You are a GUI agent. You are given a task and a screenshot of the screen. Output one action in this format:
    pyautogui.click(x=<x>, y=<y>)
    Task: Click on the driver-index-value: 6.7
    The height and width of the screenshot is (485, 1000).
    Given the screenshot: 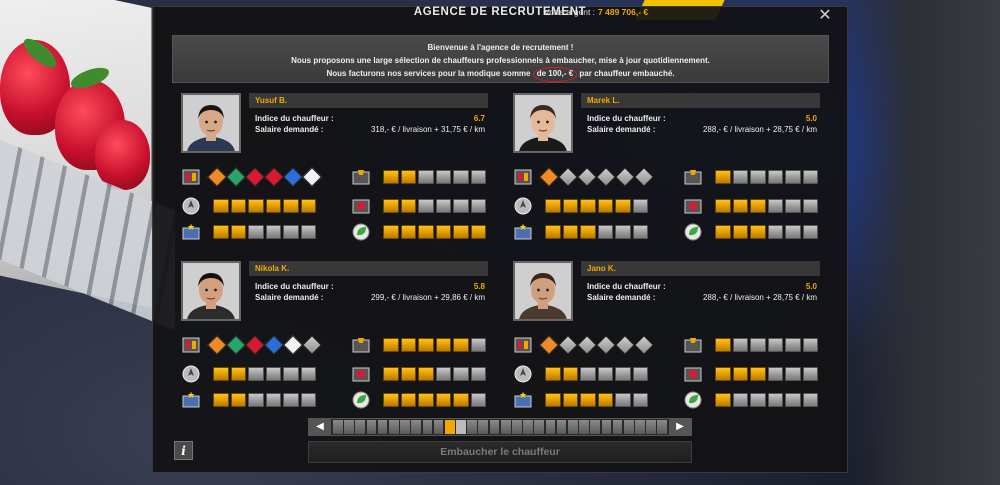 What is the action you would take?
    pyautogui.click(x=479, y=118)
    